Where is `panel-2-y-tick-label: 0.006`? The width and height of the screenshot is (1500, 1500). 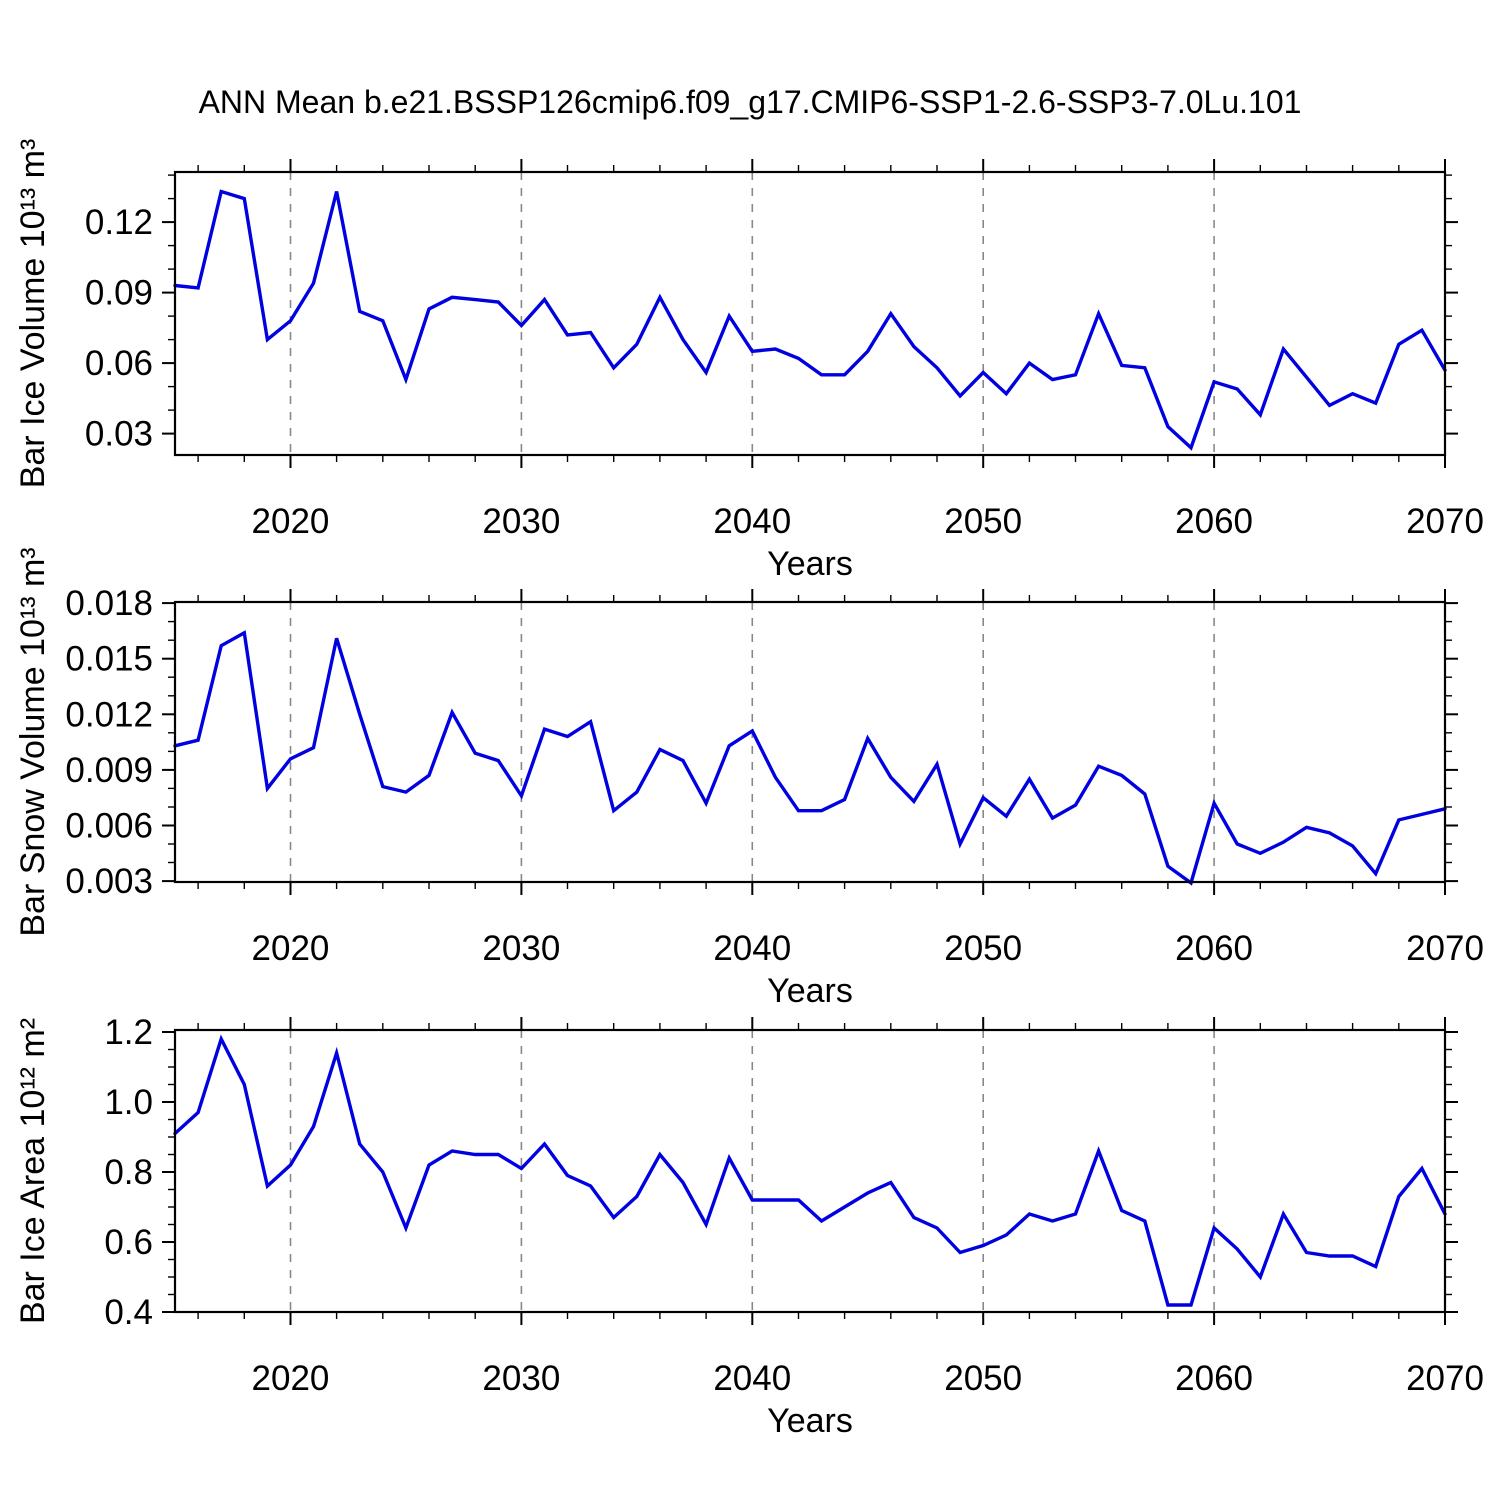 panel-2-y-tick-label: 0.006 is located at coordinates (109, 825).